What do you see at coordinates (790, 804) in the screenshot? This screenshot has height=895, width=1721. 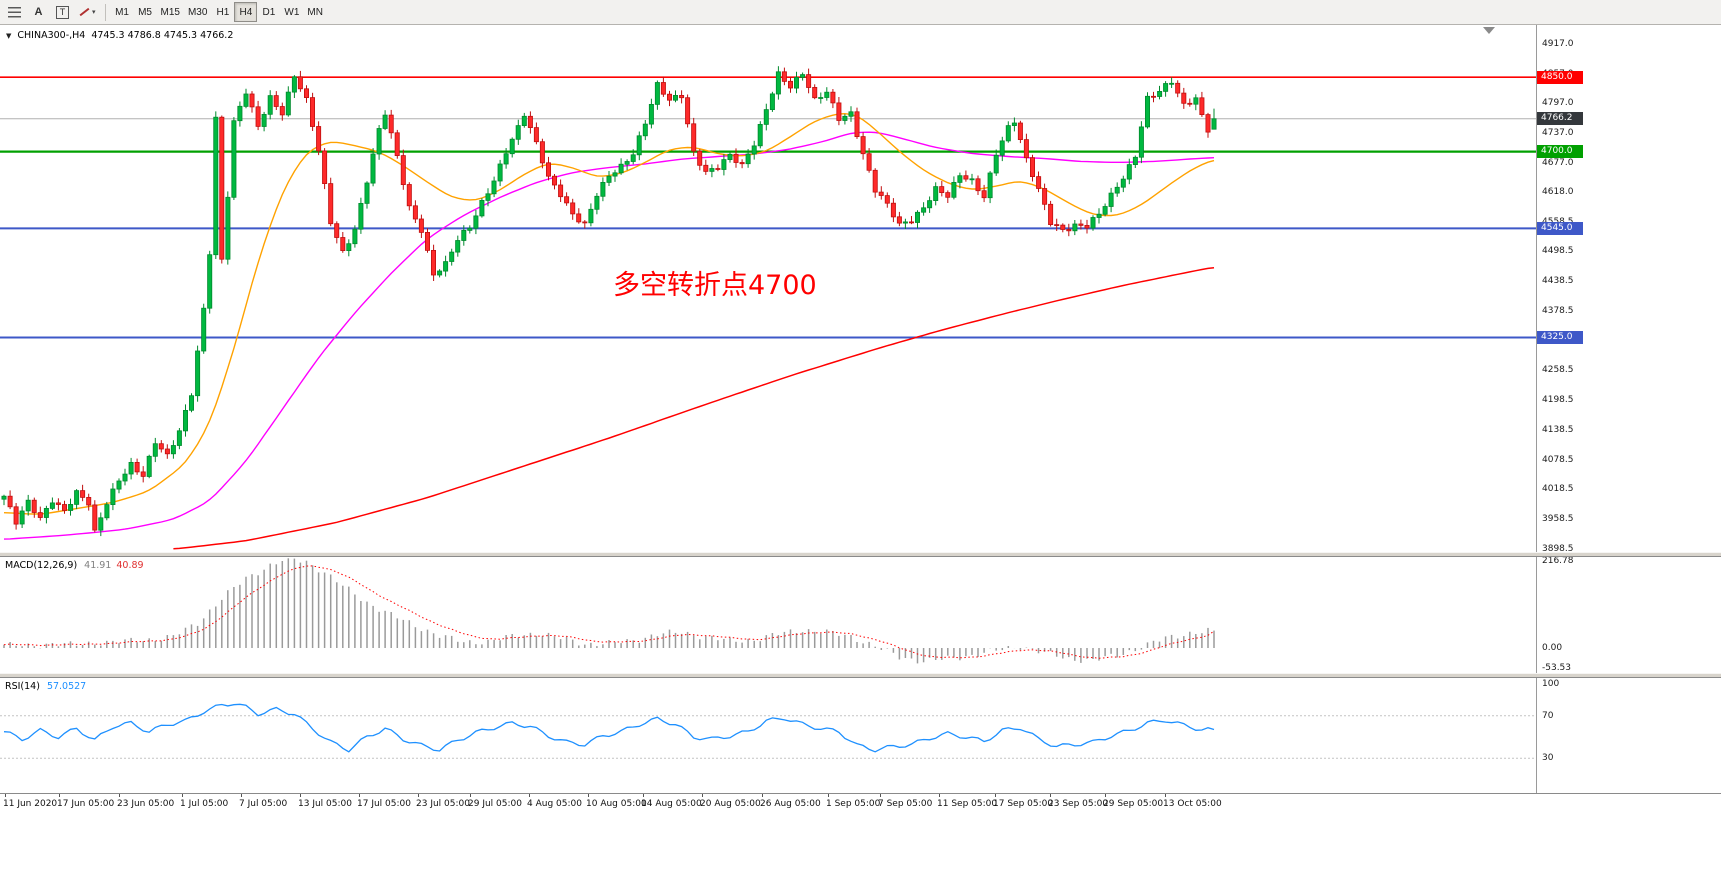 I see `time-axis-label: 26 Aug 05:00` at bounding box center [790, 804].